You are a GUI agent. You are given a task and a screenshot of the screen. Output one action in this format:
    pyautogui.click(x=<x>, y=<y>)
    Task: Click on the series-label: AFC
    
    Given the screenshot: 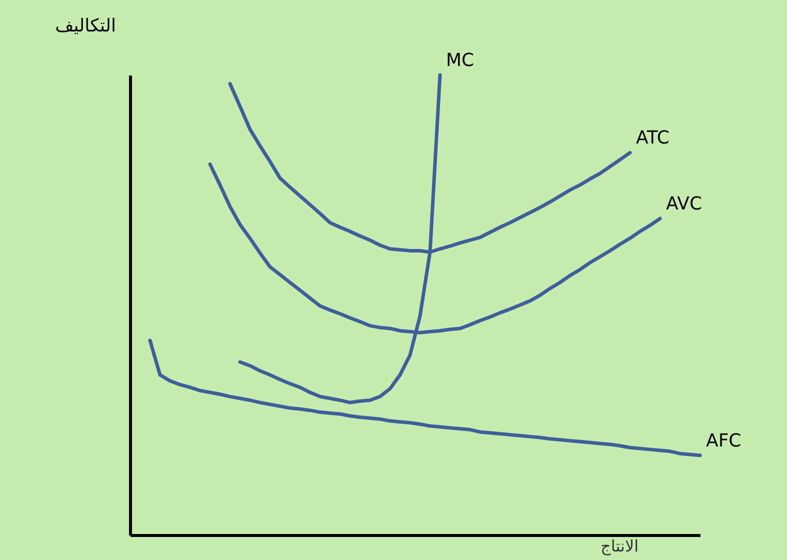 What is the action you would take?
    pyautogui.click(x=724, y=441)
    